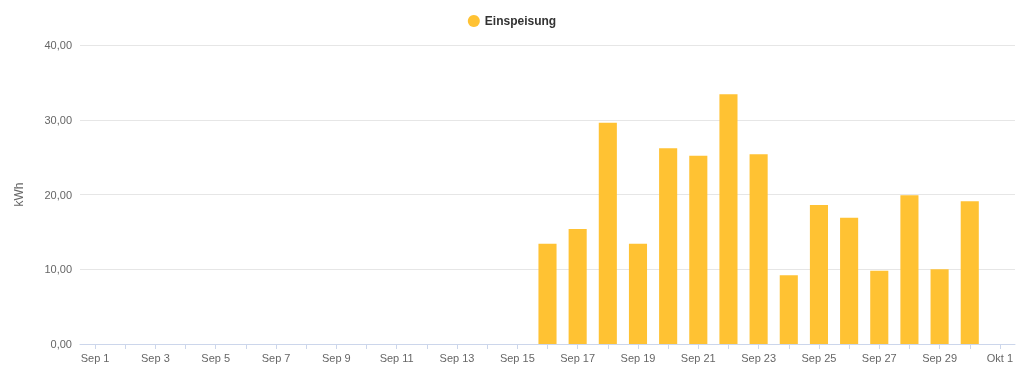 The image size is (1024, 379). What do you see at coordinates (517, 357) in the screenshot?
I see `x-tick-label: Sep 15` at bounding box center [517, 357].